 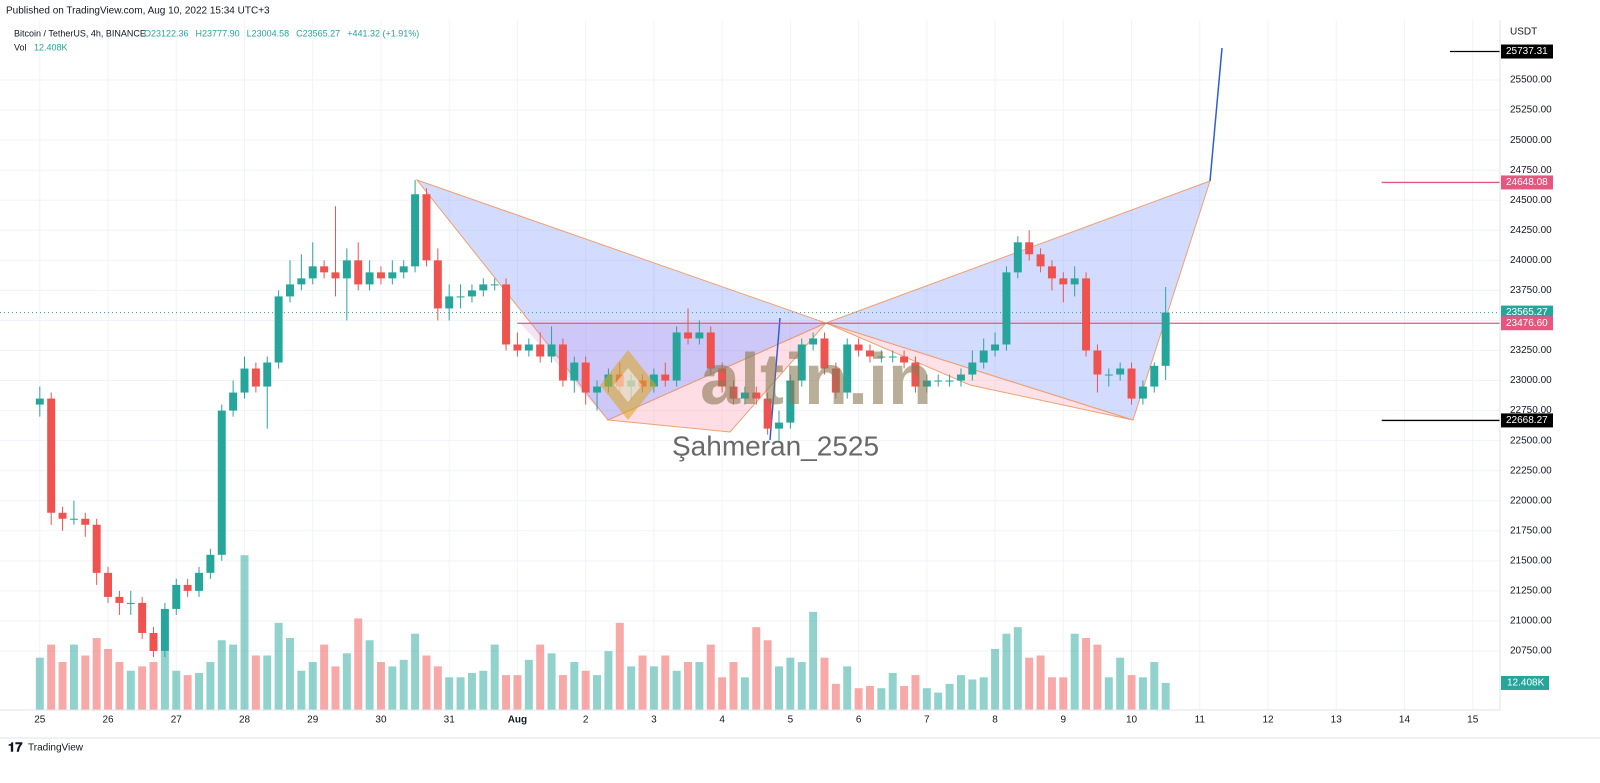 I want to click on x-tick-label: 10, so click(x=1132, y=720).